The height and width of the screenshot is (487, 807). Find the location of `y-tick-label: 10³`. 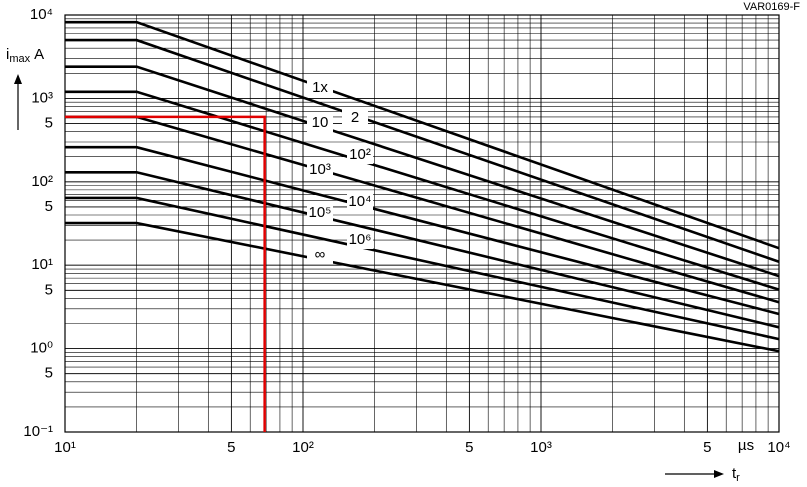

y-tick-label: 10³ is located at coordinates (42, 97).